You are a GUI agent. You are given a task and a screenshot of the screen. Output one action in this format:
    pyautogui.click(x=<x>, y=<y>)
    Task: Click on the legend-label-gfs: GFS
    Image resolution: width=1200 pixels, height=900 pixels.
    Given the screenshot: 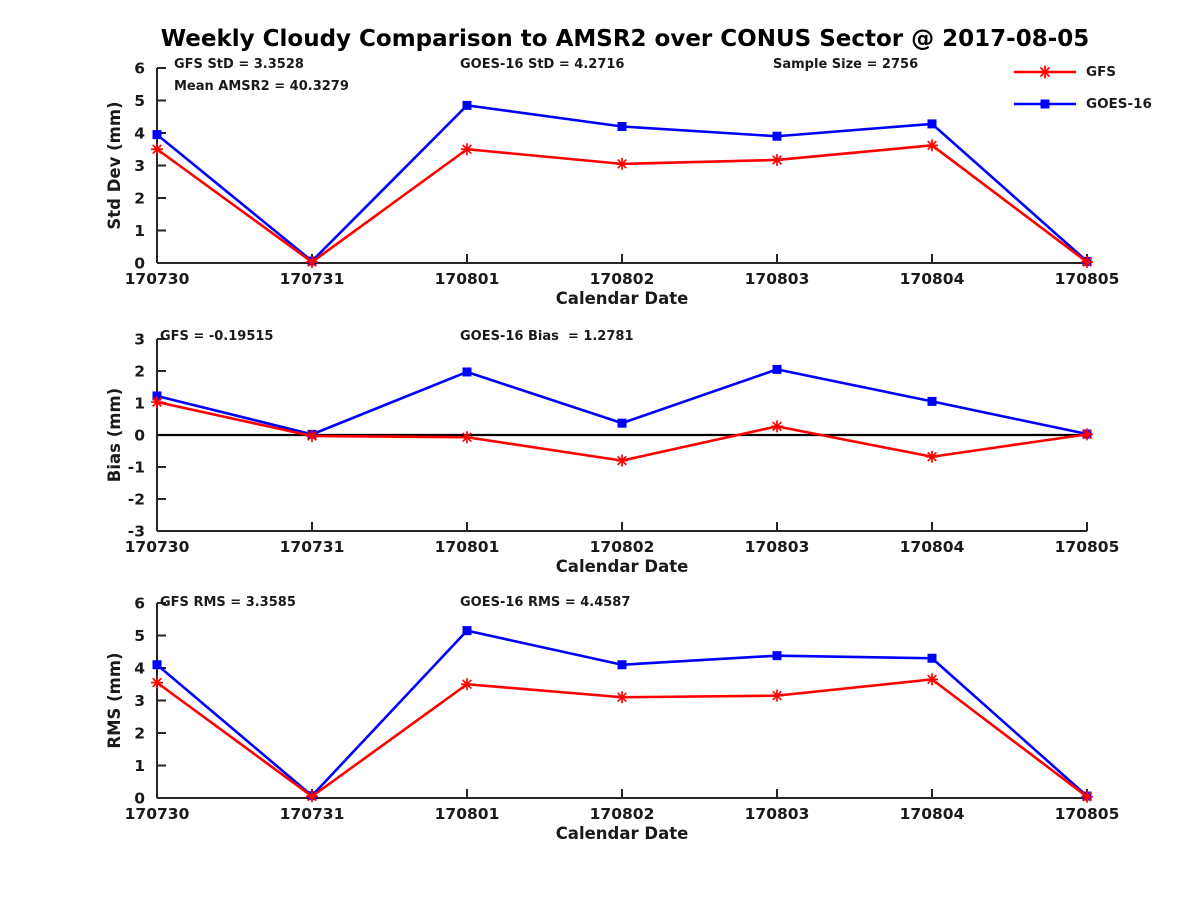 What is the action you would take?
    pyautogui.click(x=1101, y=72)
    